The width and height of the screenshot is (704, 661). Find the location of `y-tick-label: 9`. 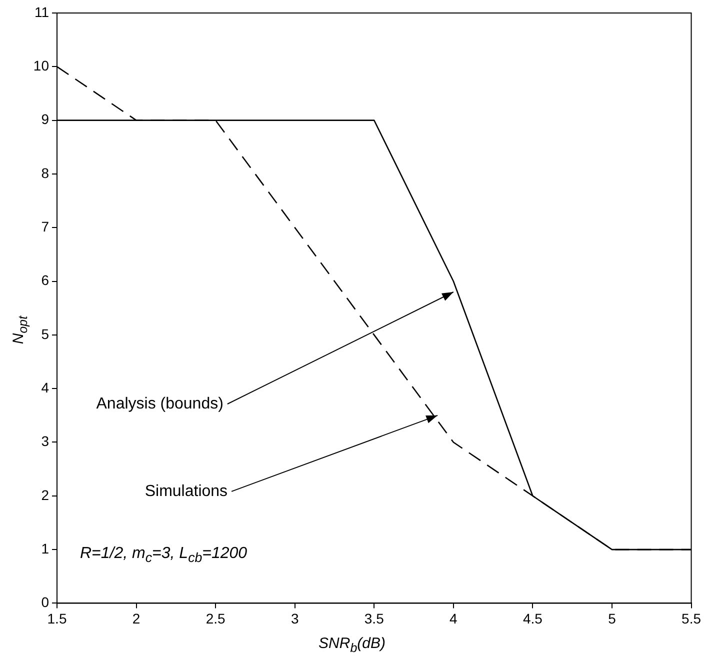

y-tick-label: 9 is located at coordinates (45, 119).